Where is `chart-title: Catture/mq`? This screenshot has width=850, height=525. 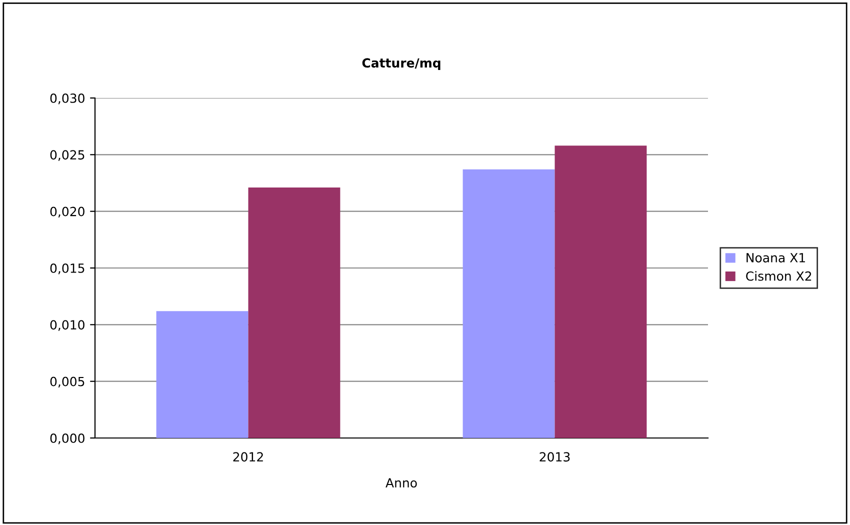 chart-title: Catture/mq is located at coordinates (401, 64).